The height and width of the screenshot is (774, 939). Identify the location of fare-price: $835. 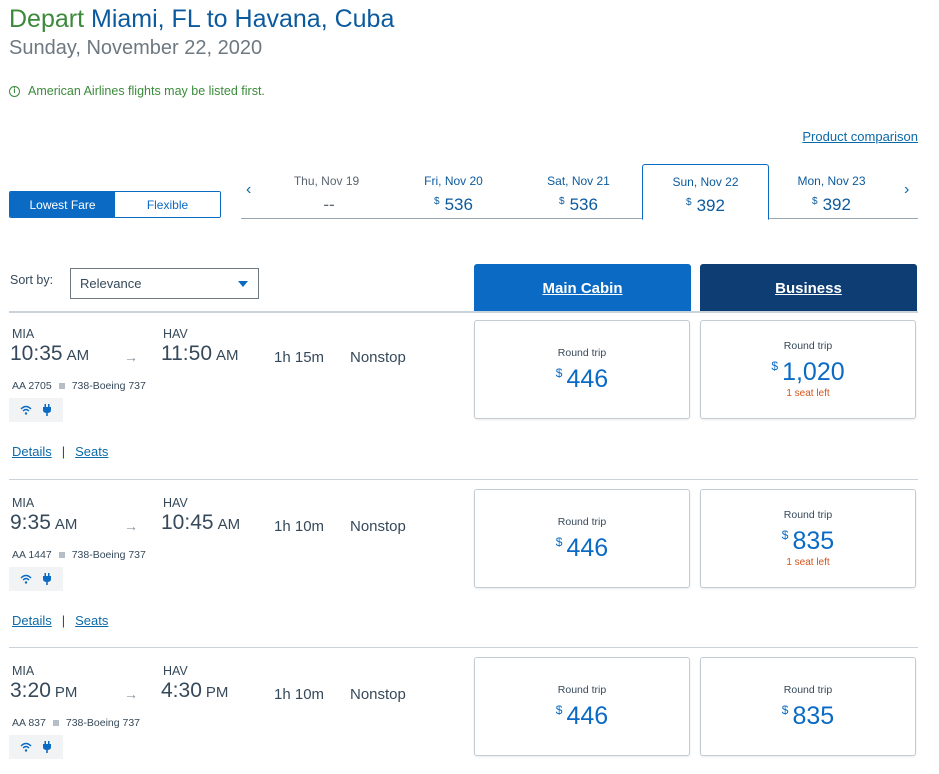
(808, 713).